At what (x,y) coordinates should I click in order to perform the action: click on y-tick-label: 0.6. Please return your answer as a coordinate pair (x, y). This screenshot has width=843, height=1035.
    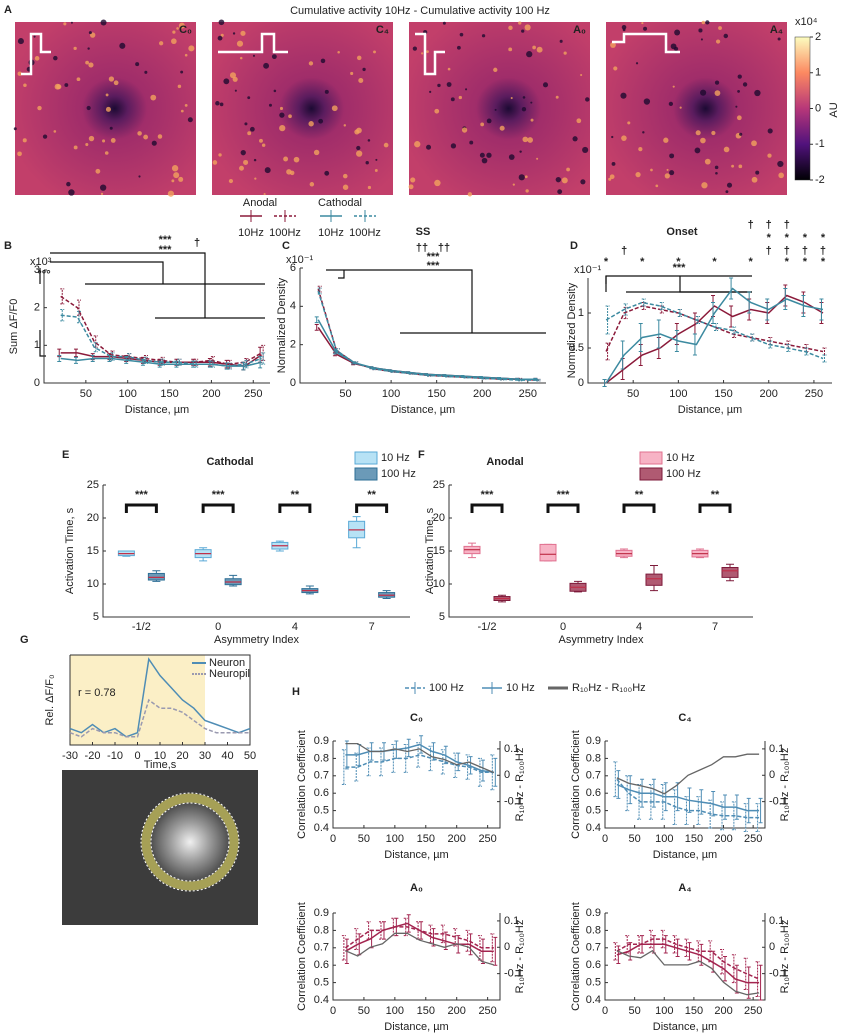
    Looking at the image, I should click on (593, 965).